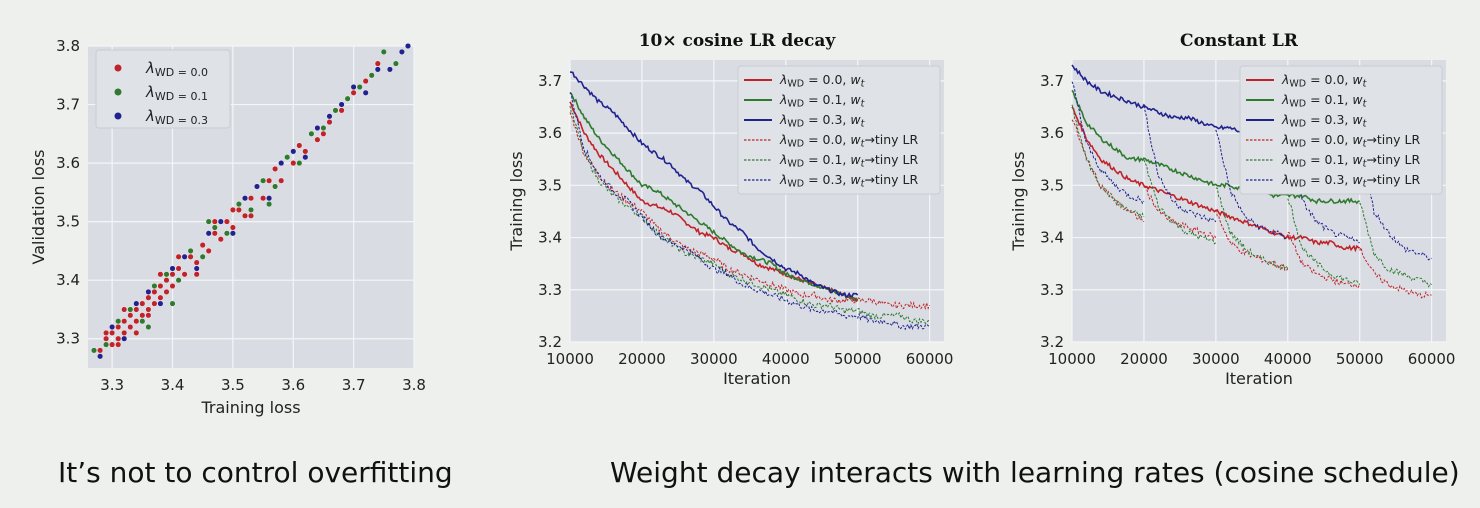  I want to click on legend-marker-wd03, so click(118, 116).